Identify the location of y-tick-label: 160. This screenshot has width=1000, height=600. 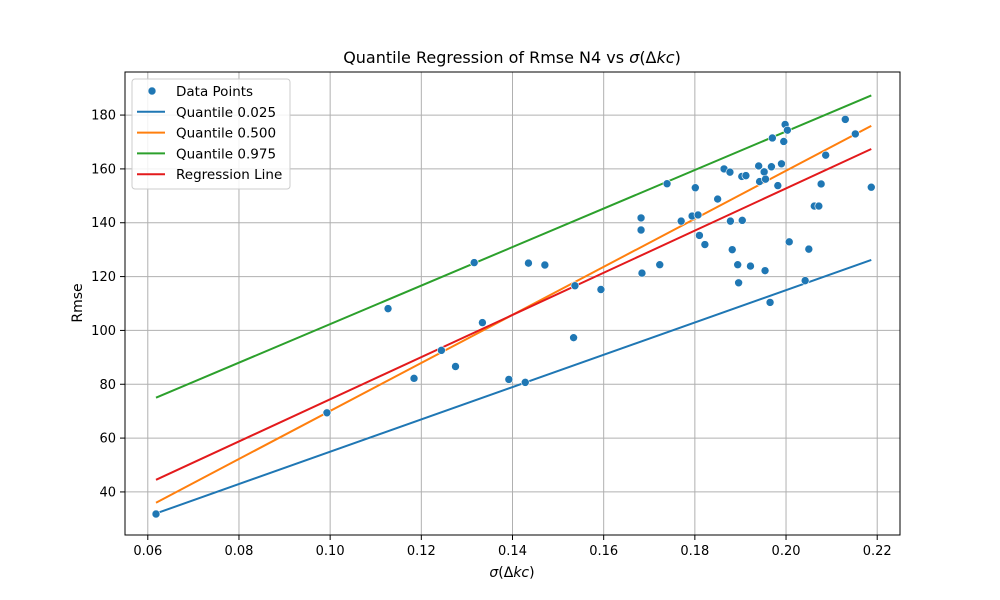
(103, 169).